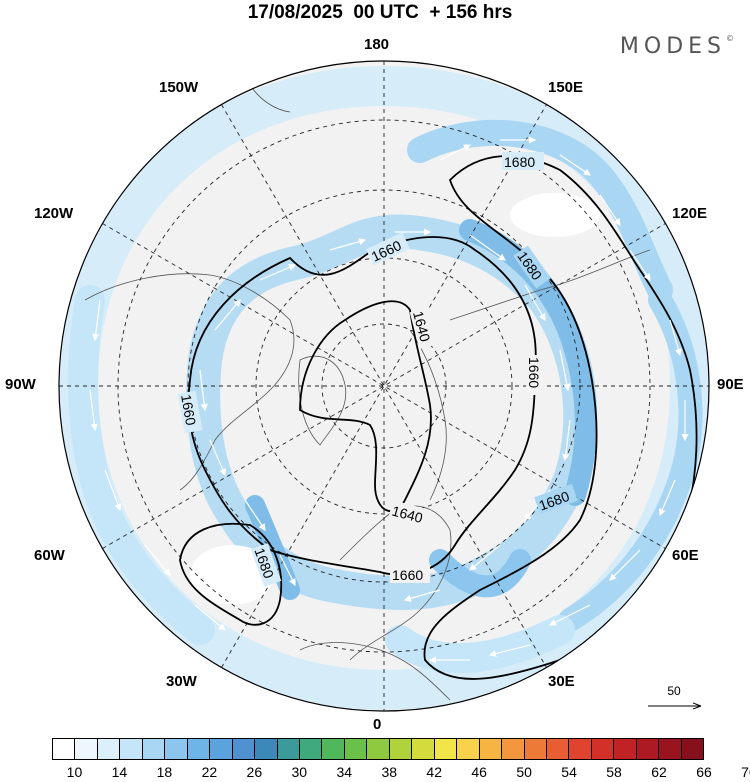 The height and width of the screenshot is (782, 750). What do you see at coordinates (566, 87) in the screenshot?
I see `lon-label-150e: 150E` at bounding box center [566, 87].